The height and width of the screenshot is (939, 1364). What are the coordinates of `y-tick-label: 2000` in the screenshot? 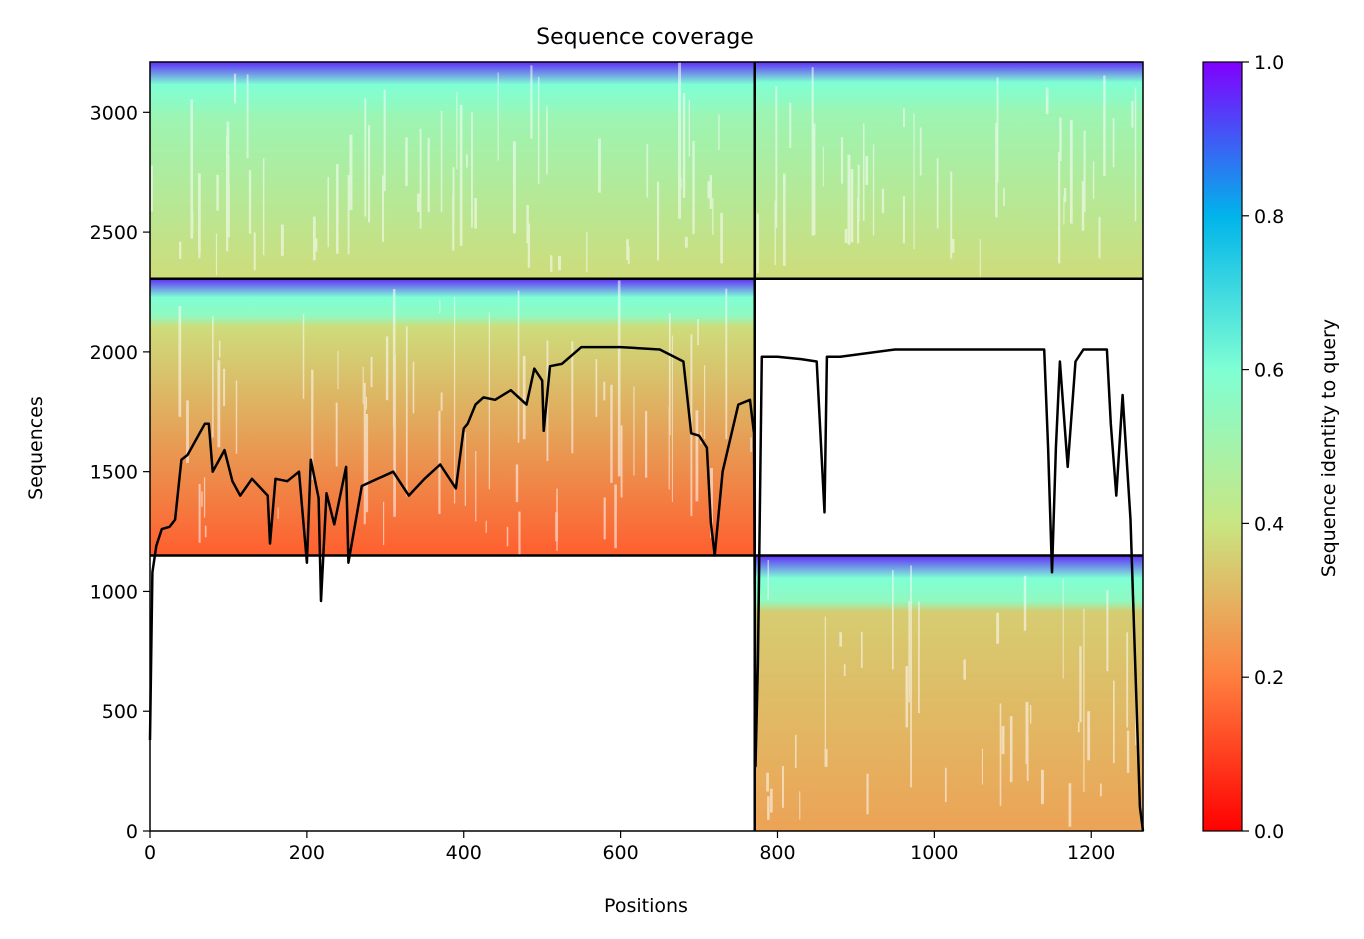 It's located at (114, 353).